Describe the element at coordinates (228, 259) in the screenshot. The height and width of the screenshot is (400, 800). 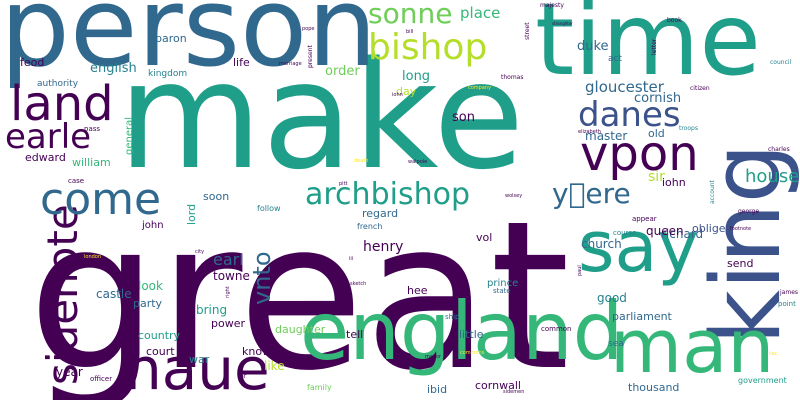
I see `cloud-word: earl` at that location.